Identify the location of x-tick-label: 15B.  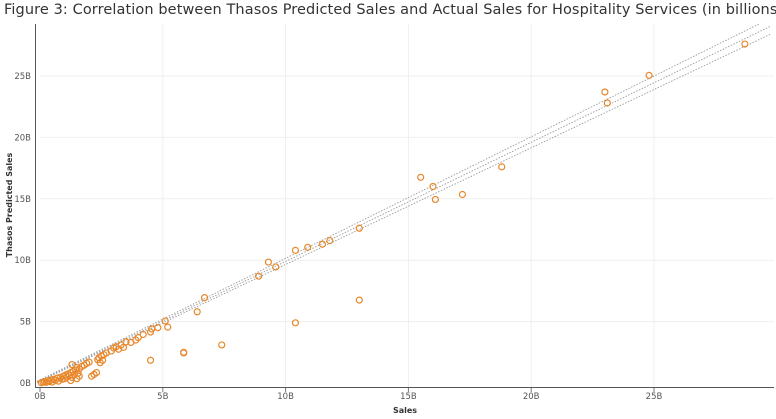
(408, 397).